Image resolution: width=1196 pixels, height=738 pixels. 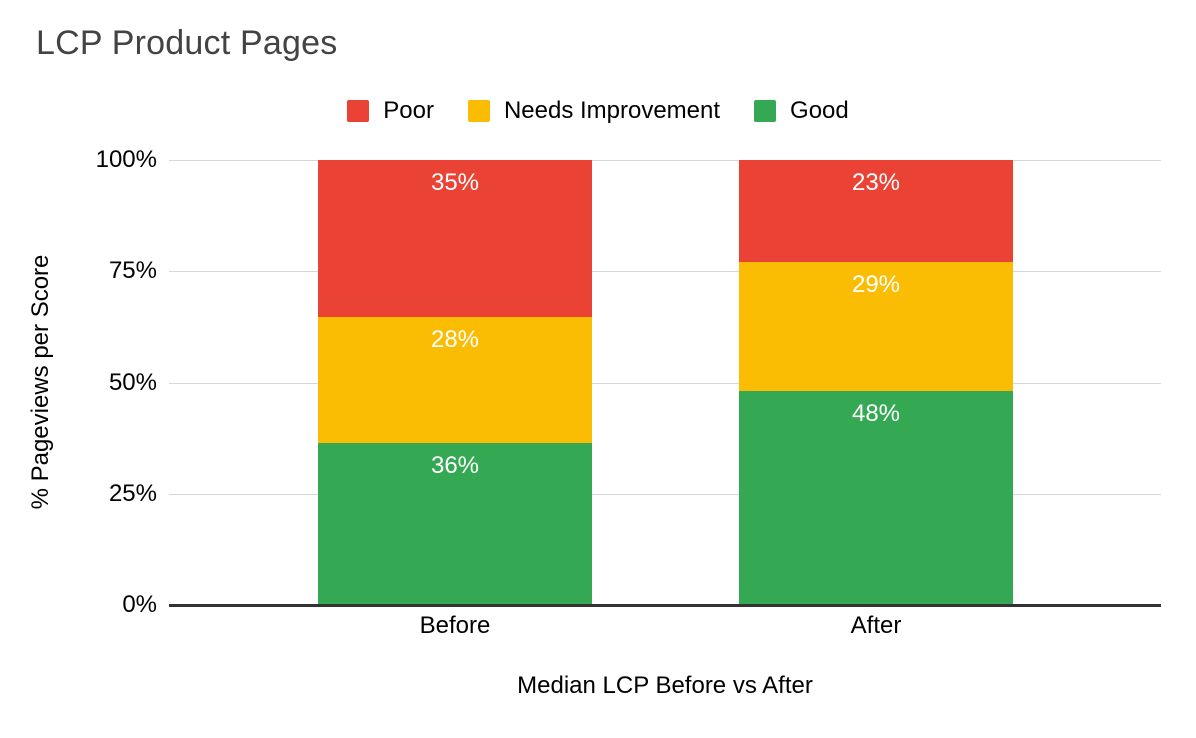 I want to click on y-tick-label: 0%, so click(x=139, y=604).